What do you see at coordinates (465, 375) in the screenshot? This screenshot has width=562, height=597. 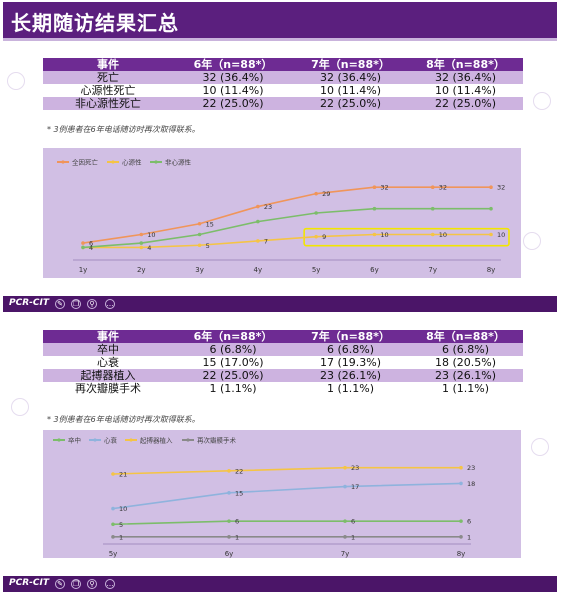 I see `table-cell: 23 (26.1%)` at bounding box center [465, 375].